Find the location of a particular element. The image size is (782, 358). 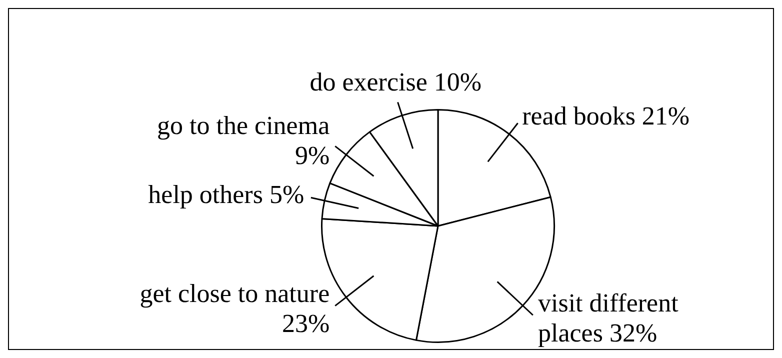

slice-label: read books 21% is located at coordinates (606, 115).